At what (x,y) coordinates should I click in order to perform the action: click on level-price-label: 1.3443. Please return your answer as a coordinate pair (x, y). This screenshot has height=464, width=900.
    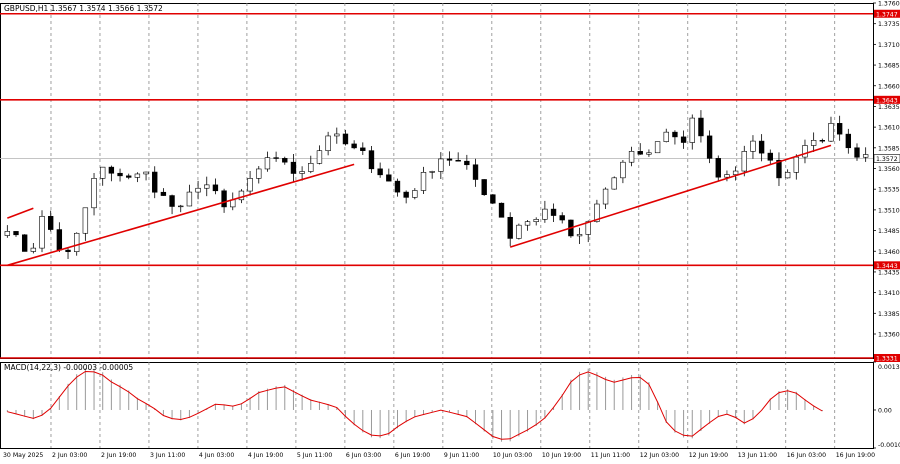
    Looking at the image, I should click on (887, 266).